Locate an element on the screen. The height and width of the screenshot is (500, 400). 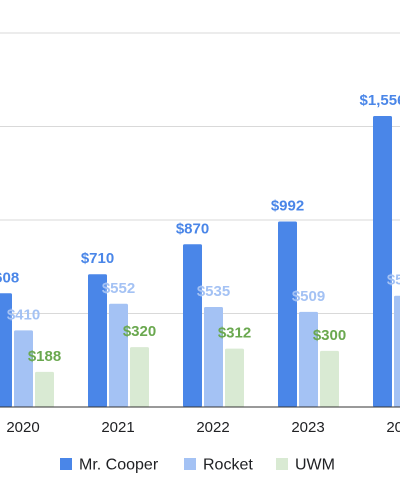
data-label: $992 is located at coordinates (287, 205).